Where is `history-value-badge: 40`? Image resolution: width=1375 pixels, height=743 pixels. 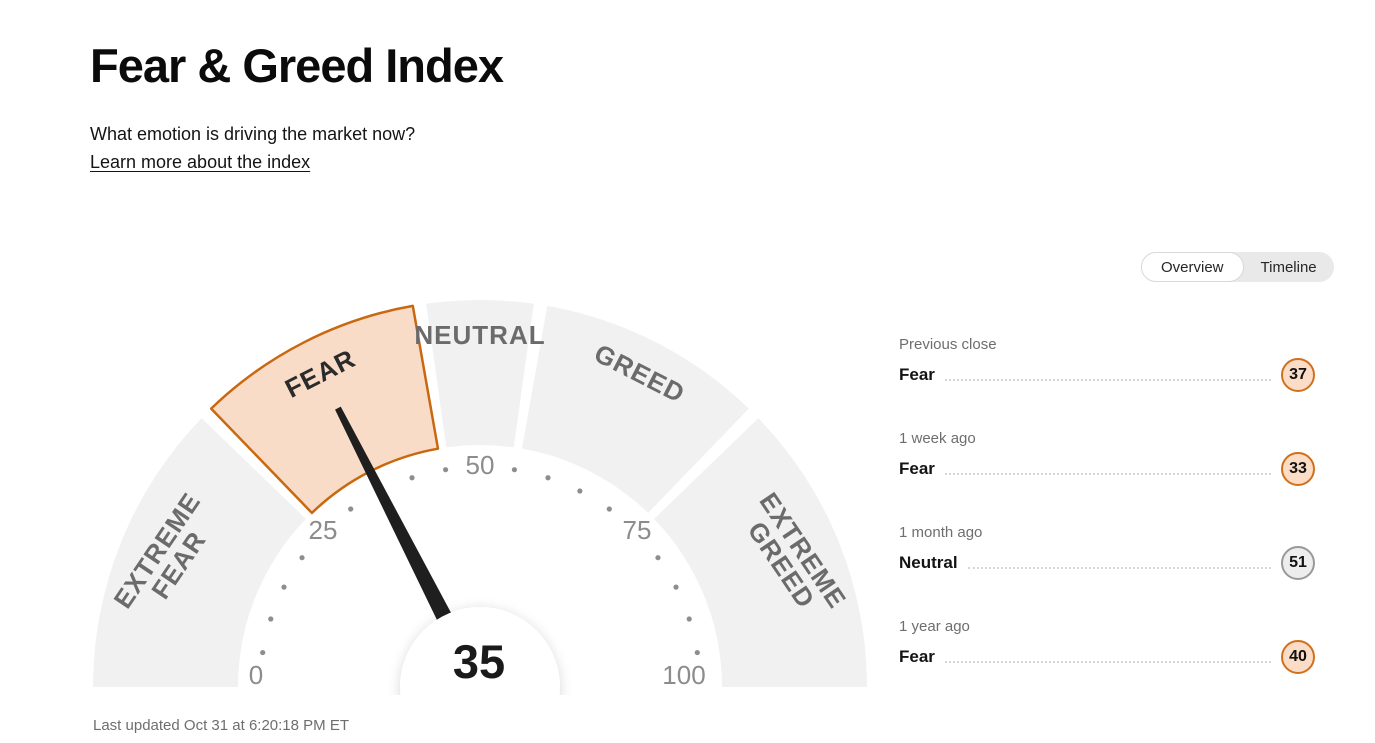 history-value-badge: 40 is located at coordinates (1298, 657).